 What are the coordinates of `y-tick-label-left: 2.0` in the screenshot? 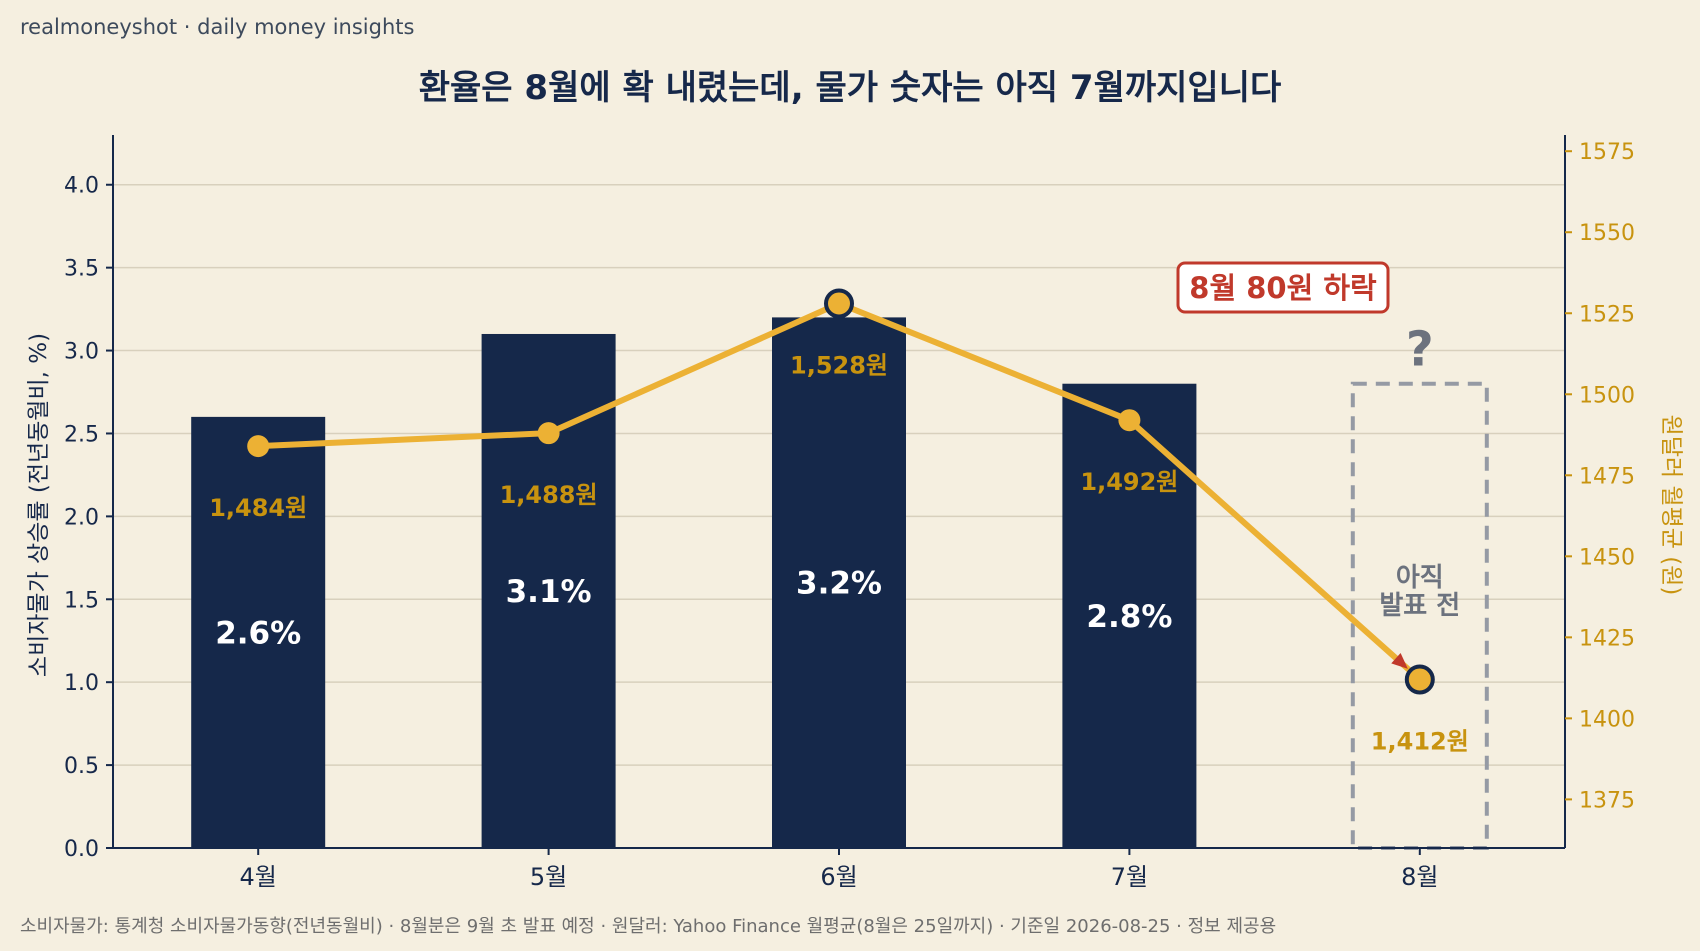 It's located at (81, 517).